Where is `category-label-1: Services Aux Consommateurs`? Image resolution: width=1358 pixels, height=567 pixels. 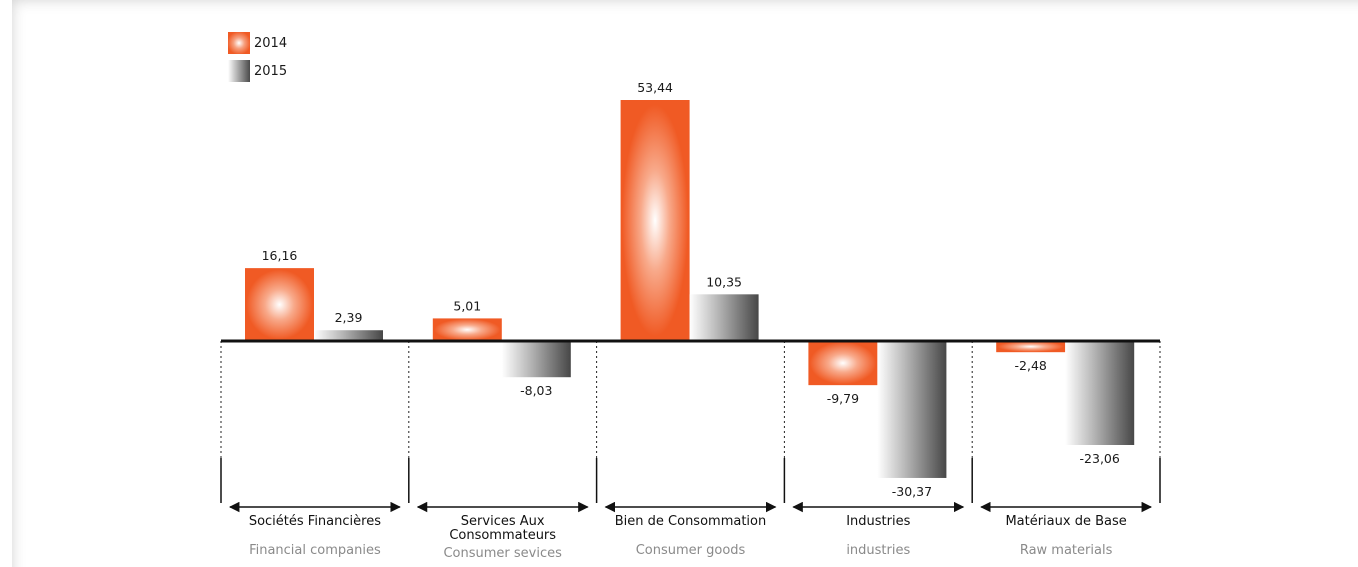
category-label-1: Services Aux Consommateurs is located at coordinates (502, 528).